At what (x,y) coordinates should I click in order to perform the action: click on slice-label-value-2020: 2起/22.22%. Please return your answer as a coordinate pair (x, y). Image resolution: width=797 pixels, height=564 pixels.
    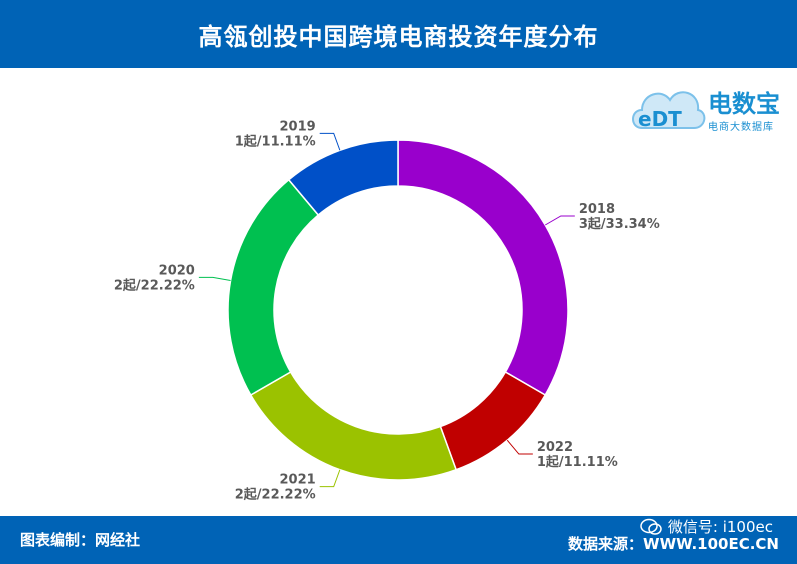
    Looking at the image, I should click on (154, 285).